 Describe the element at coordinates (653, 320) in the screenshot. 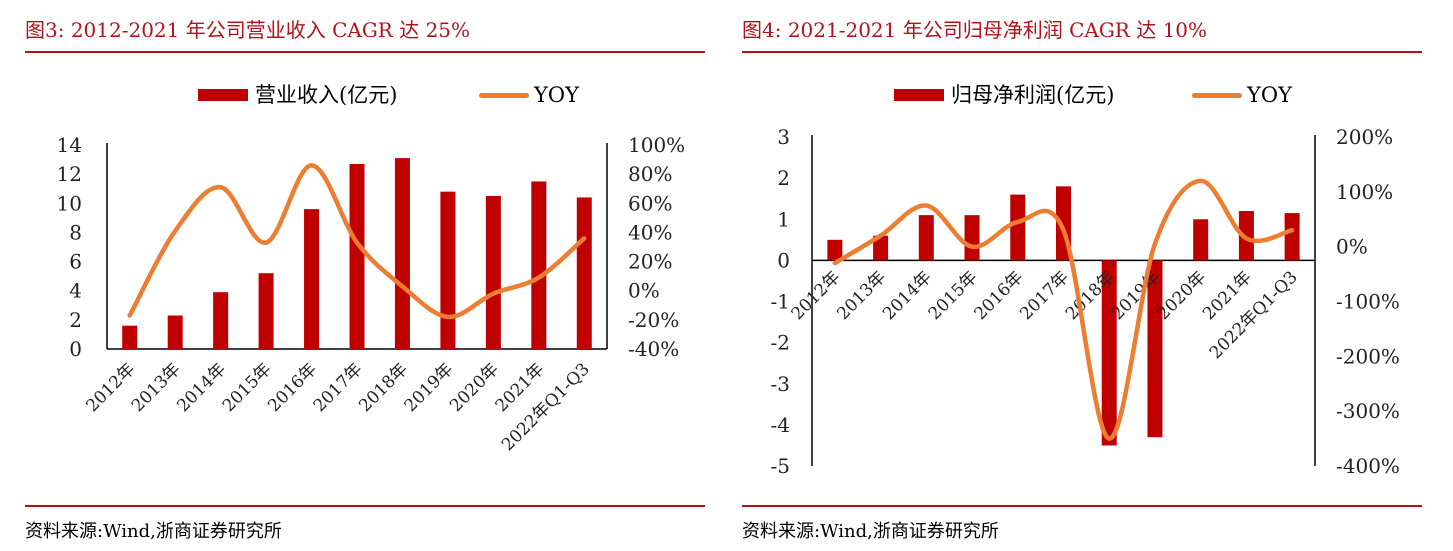

I see `right-axis-tick-label: -20%` at that location.